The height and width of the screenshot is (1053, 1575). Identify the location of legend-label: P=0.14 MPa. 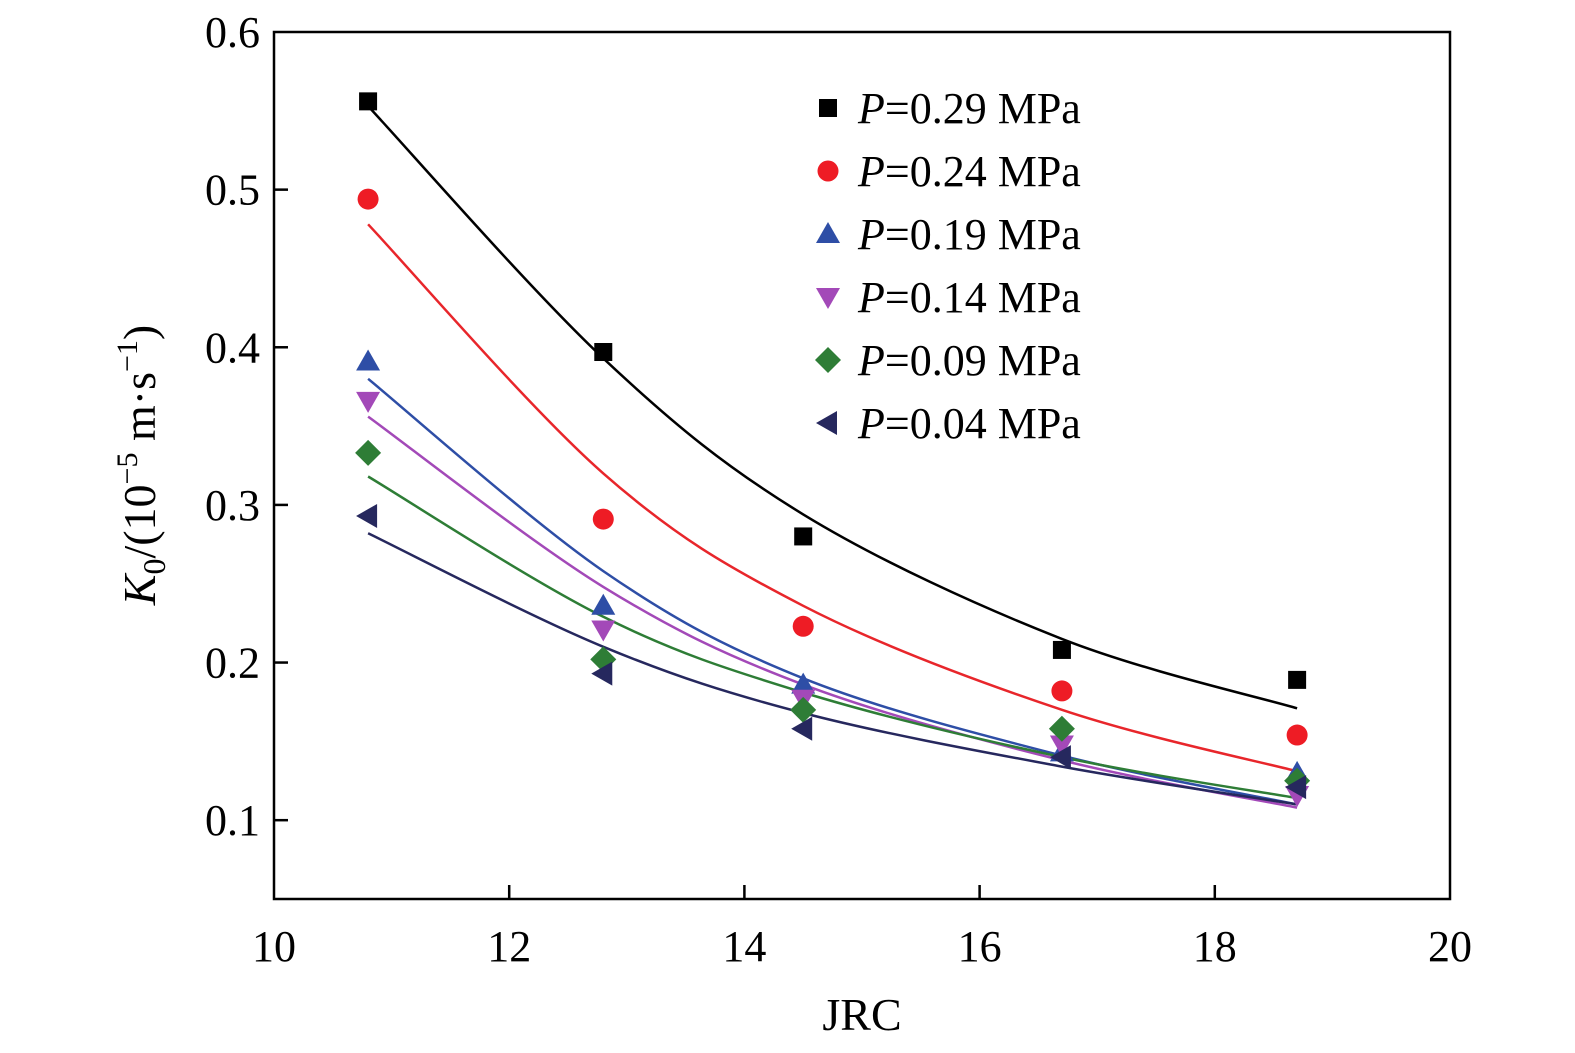
(969, 297).